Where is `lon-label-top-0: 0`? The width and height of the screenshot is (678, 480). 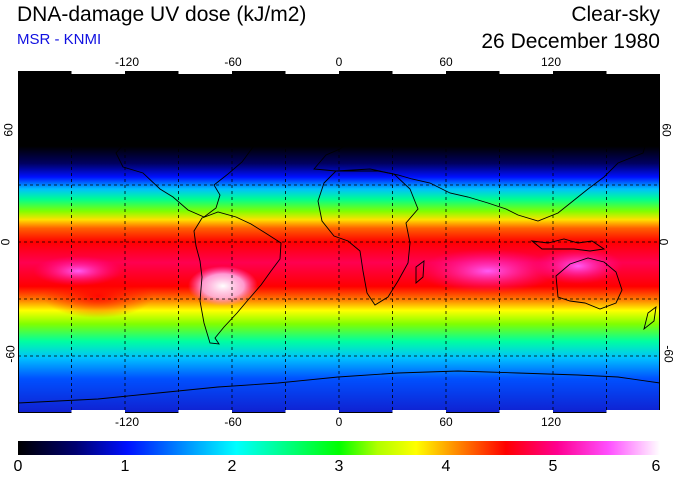 lon-label-top-0: 0 is located at coordinates (339, 62).